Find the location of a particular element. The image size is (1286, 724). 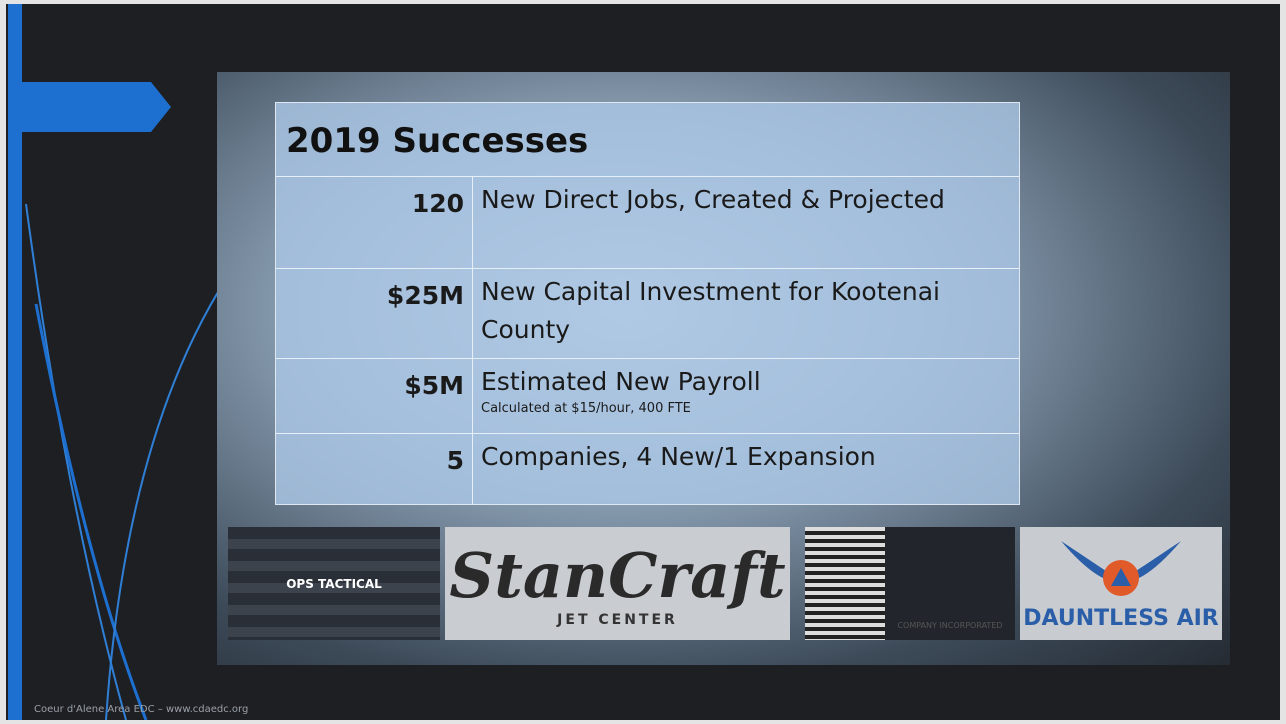

note: Calculated at $15/hour, 400 FTE is located at coordinates (586, 408).